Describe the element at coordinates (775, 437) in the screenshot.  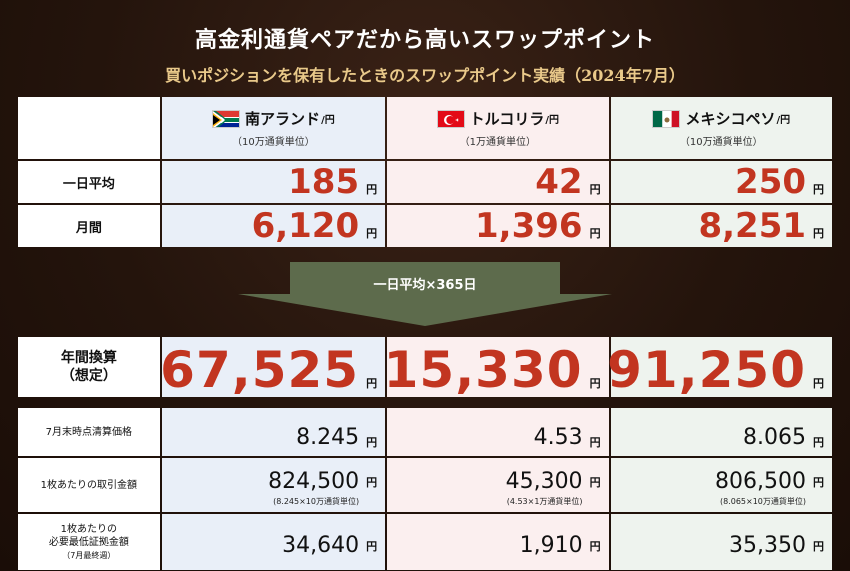
I see `price-value-mxn: 8.065` at that location.